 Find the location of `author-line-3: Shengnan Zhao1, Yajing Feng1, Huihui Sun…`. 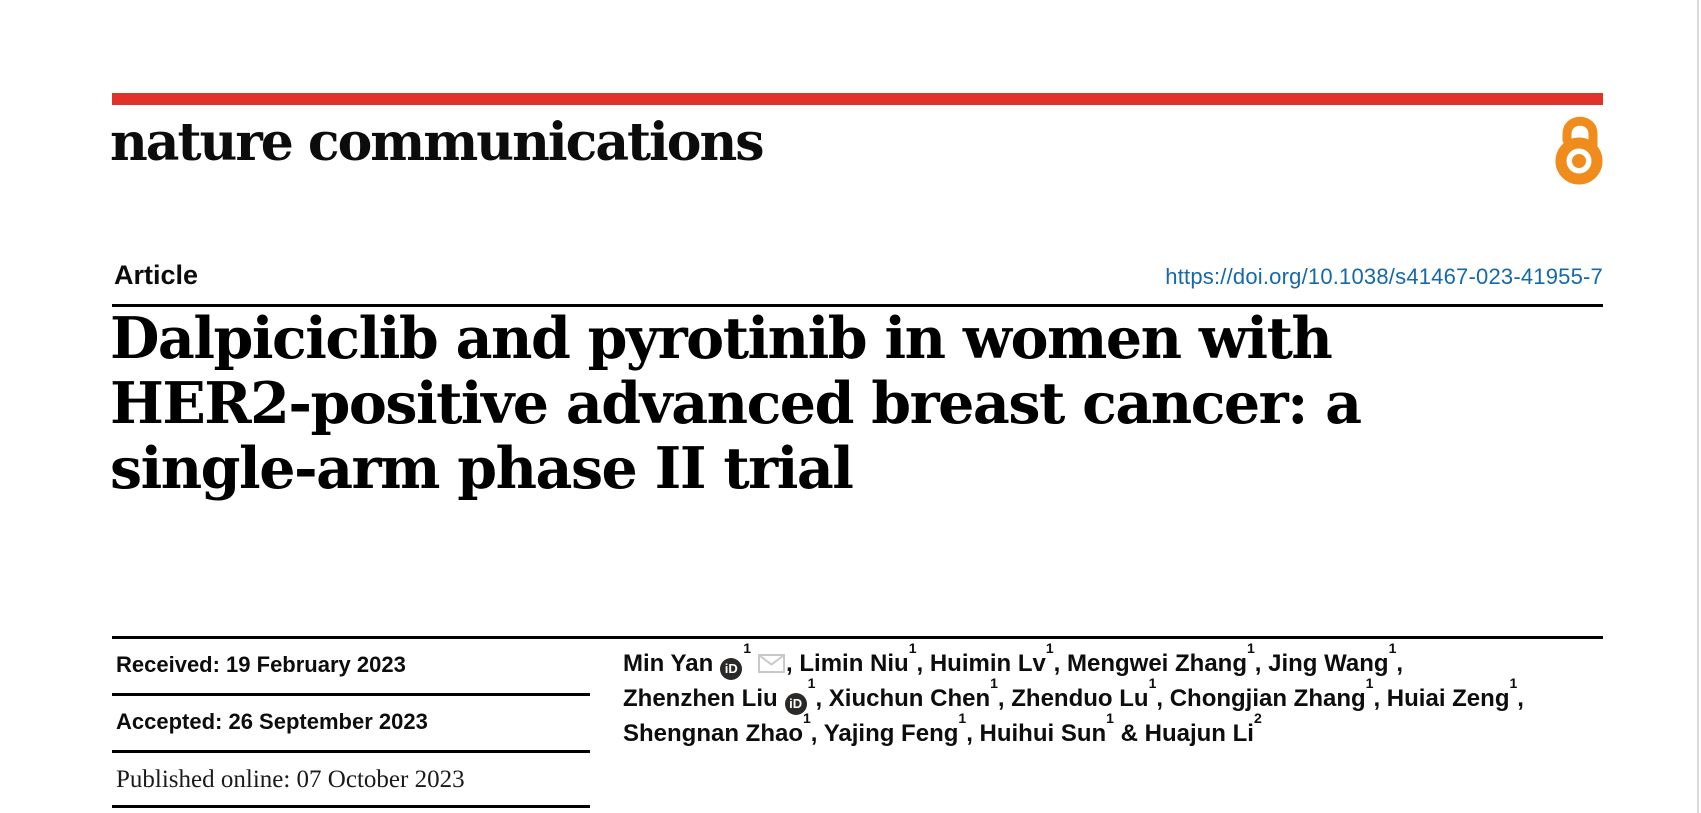

author-line-3: Shengnan Zhao1, Yajing Feng1, Huihui Sun… is located at coordinates (1123, 731).